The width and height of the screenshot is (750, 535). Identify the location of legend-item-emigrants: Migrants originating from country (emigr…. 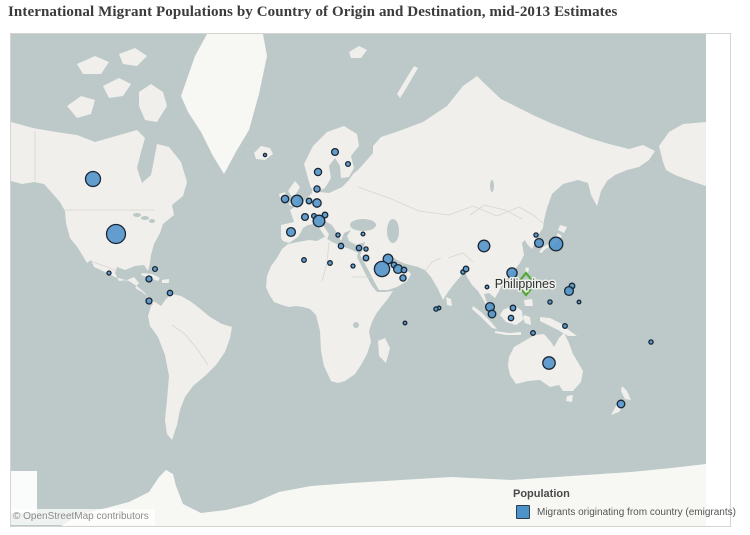
(619, 512).